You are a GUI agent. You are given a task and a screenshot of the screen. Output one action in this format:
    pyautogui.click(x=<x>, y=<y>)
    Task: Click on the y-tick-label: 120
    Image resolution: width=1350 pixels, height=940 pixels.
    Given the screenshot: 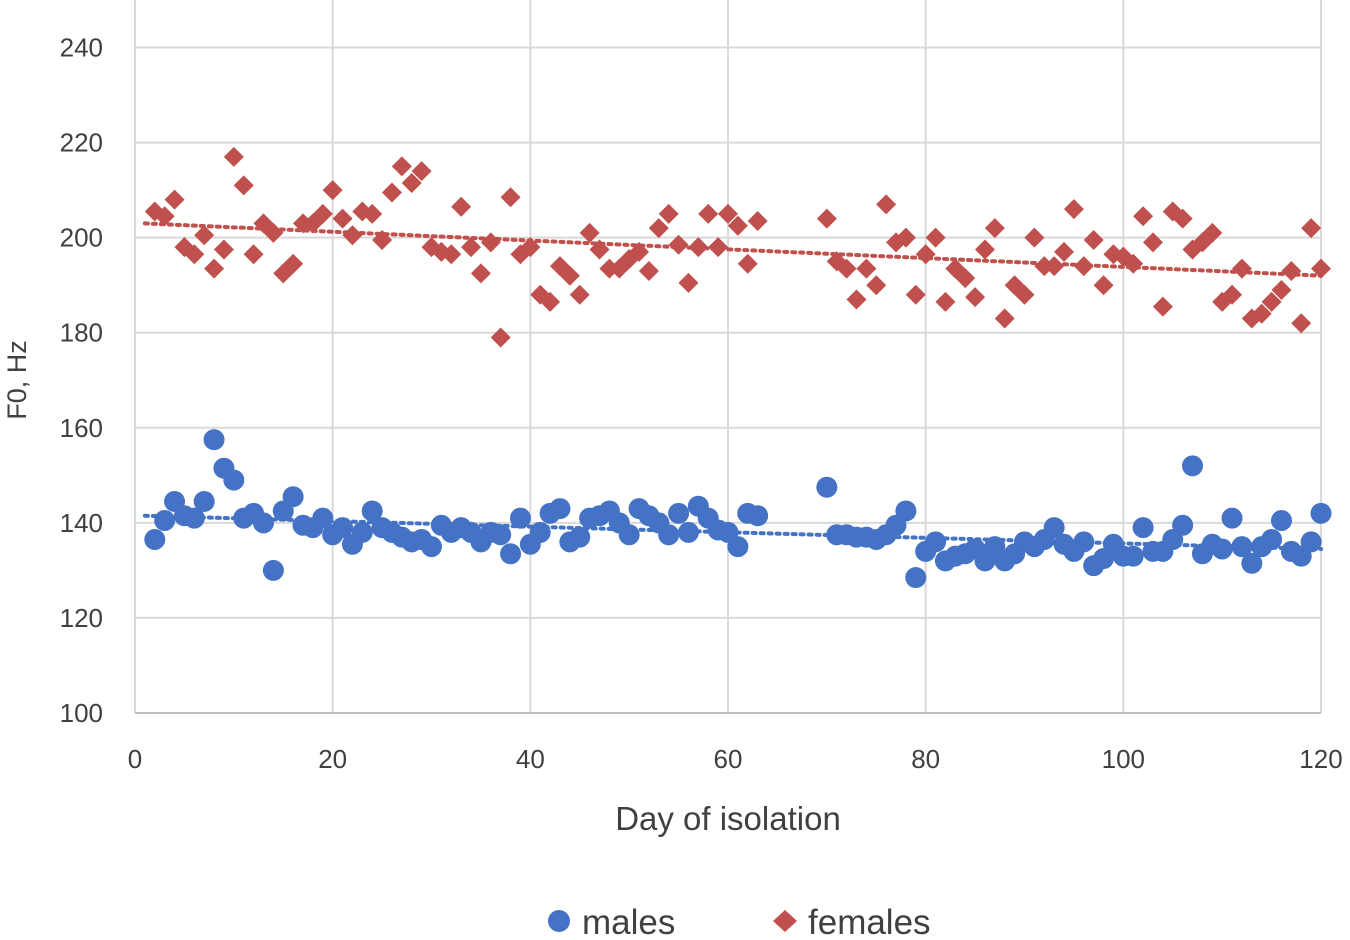 What is the action you would take?
    pyautogui.click(x=81, y=618)
    